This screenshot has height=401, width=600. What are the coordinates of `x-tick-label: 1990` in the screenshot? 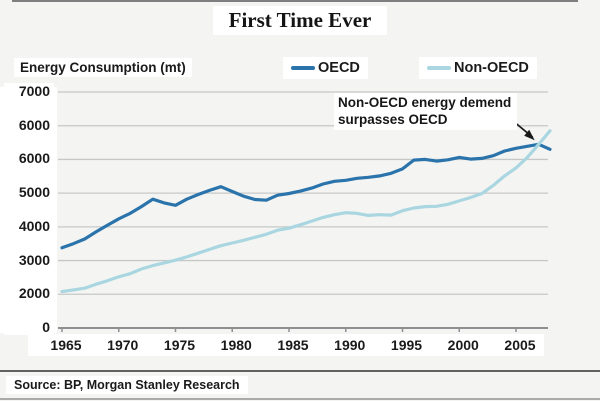 It's located at (349, 345).